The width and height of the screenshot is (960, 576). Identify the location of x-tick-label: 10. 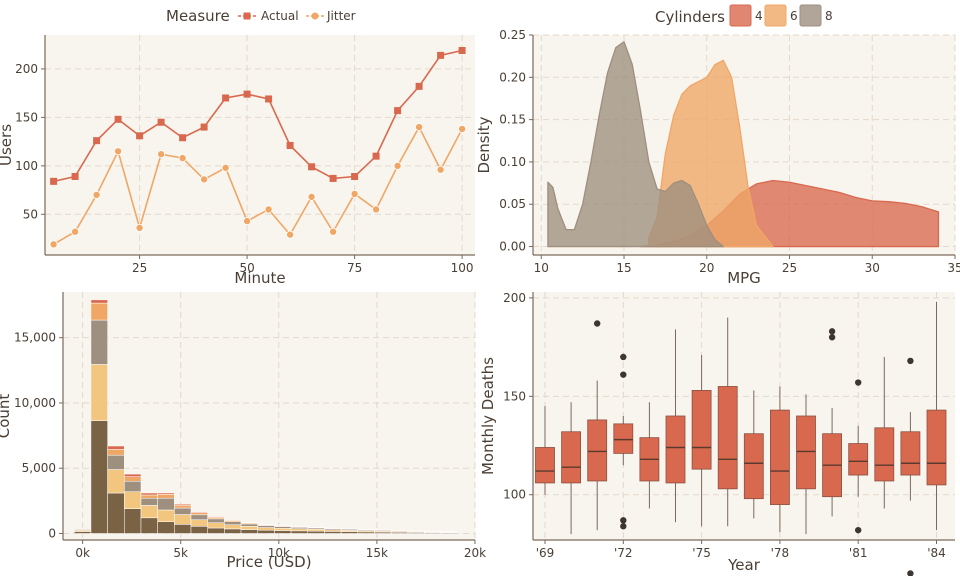
(541, 268).